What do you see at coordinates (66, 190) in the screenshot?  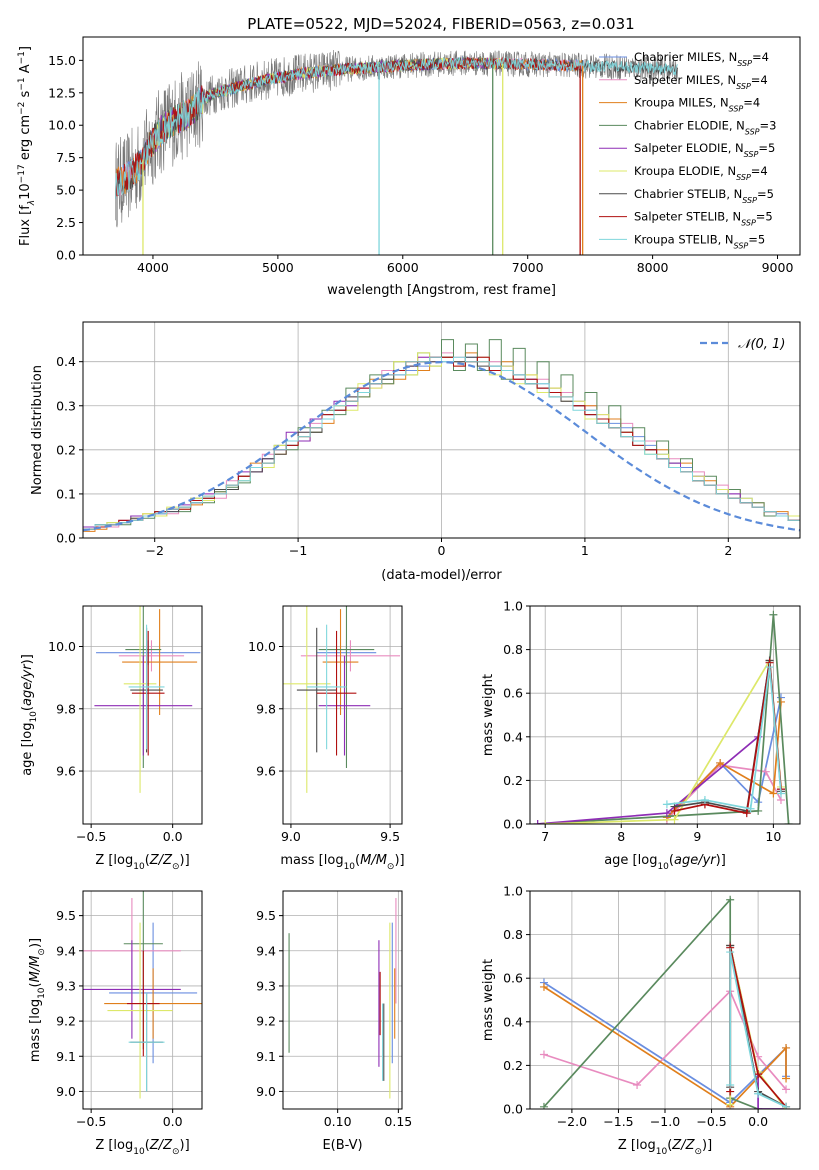 I see `y-tick-label: 5.0` at bounding box center [66, 190].